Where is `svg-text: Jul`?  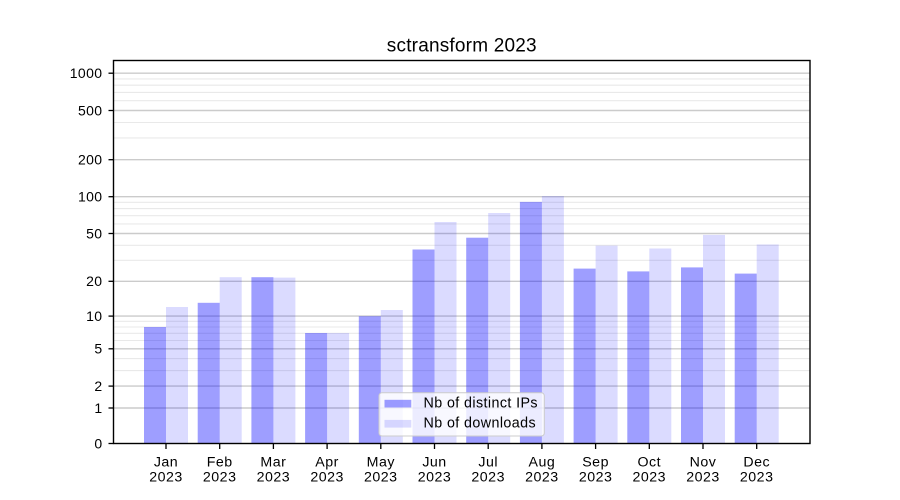
svg-text: Jul is located at coordinates (488, 463).